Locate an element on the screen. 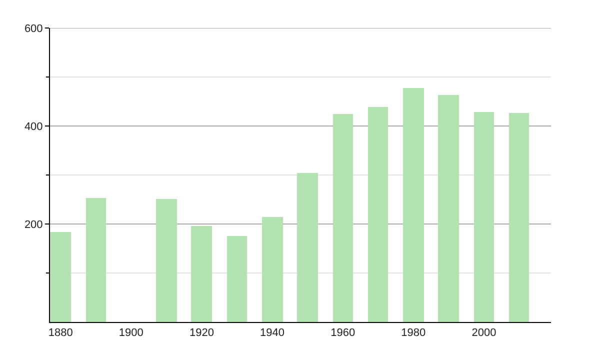  x-tick-label: 1920 is located at coordinates (201, 333).